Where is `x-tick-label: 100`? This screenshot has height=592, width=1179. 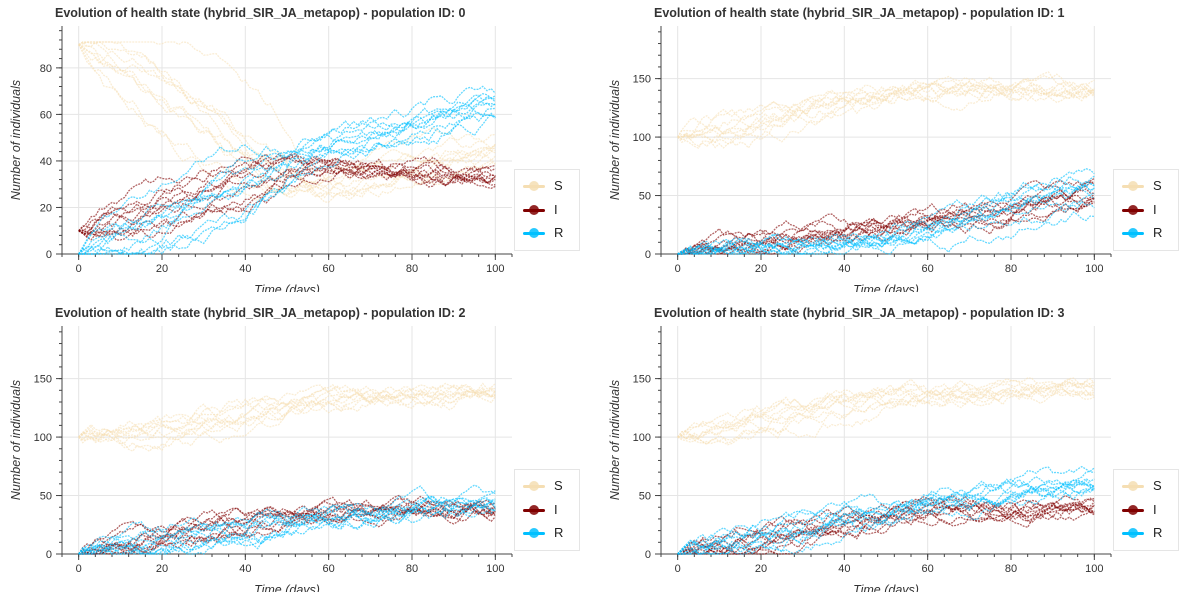
x-tick-label: 100 is located at coordinates (1094, 569).